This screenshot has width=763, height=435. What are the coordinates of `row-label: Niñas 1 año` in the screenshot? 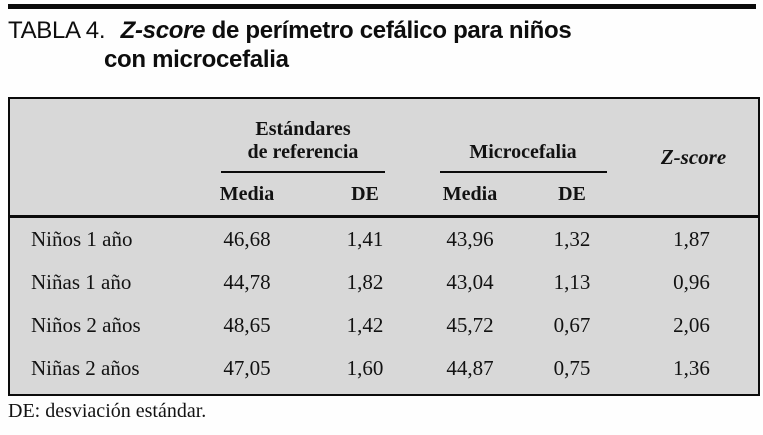 It's located at (81, 282).